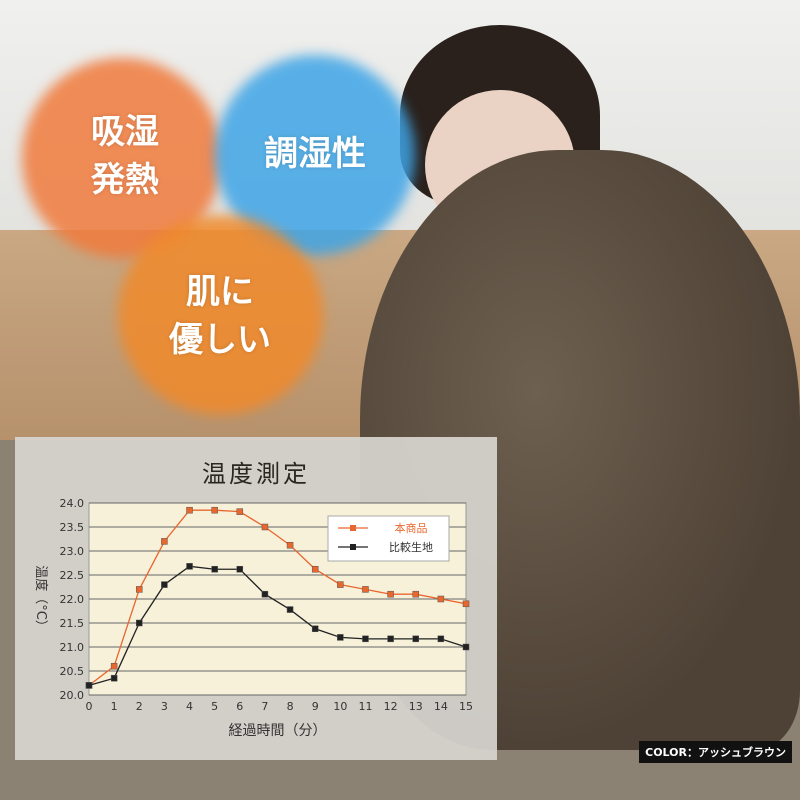  What do you see at coordinates (391, 706) in the screenshot?
I see `x-tick-label: 12` at bounding box center [391, 706].